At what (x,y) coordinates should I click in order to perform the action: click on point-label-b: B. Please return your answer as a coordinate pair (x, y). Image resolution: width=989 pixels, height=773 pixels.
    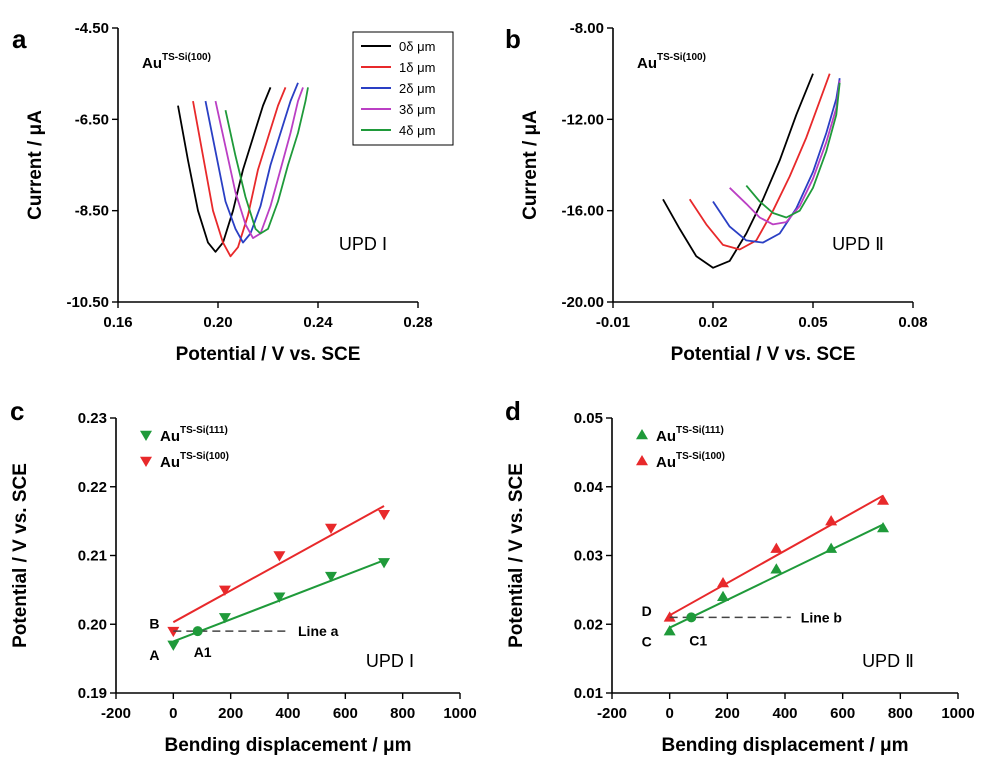
    Looking at the image, I should click on (154, 623).